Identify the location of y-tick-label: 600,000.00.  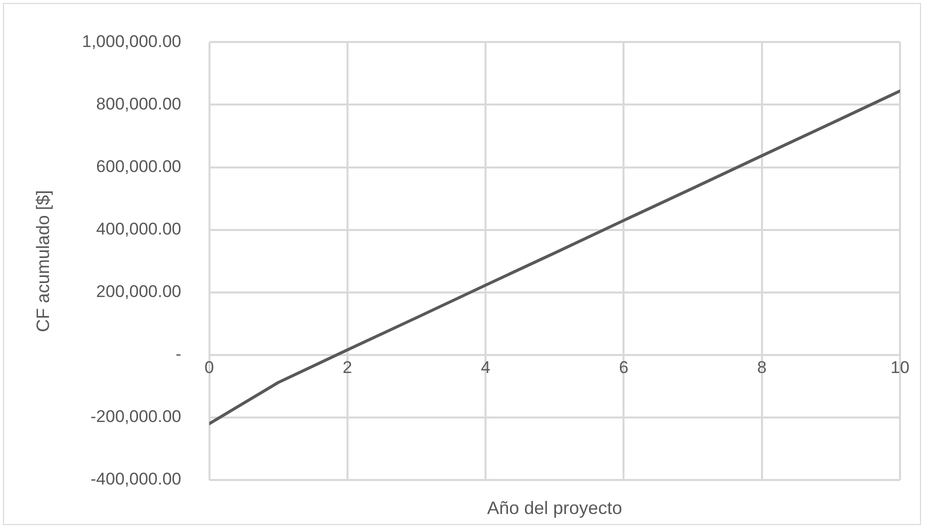
(139, 166).